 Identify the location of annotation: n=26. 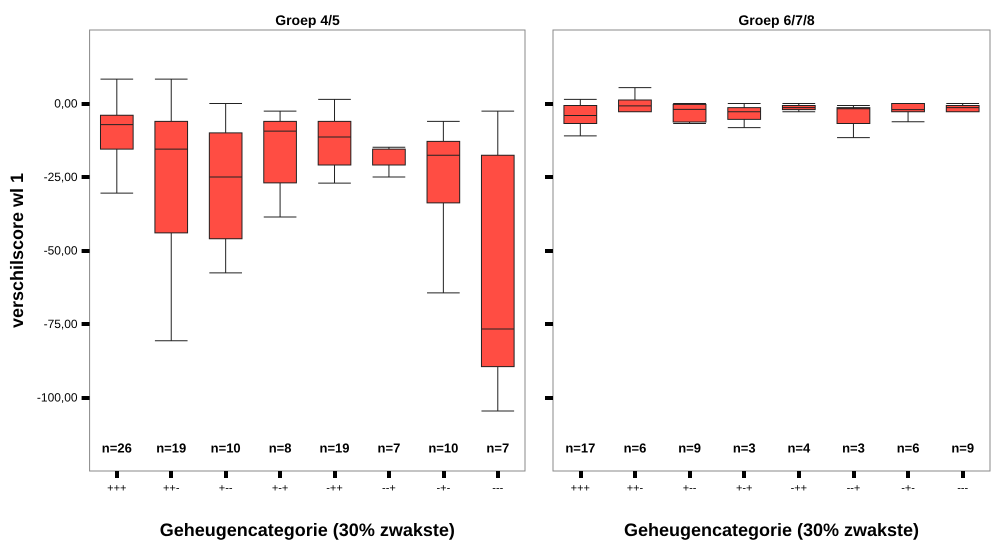
(117, 448).